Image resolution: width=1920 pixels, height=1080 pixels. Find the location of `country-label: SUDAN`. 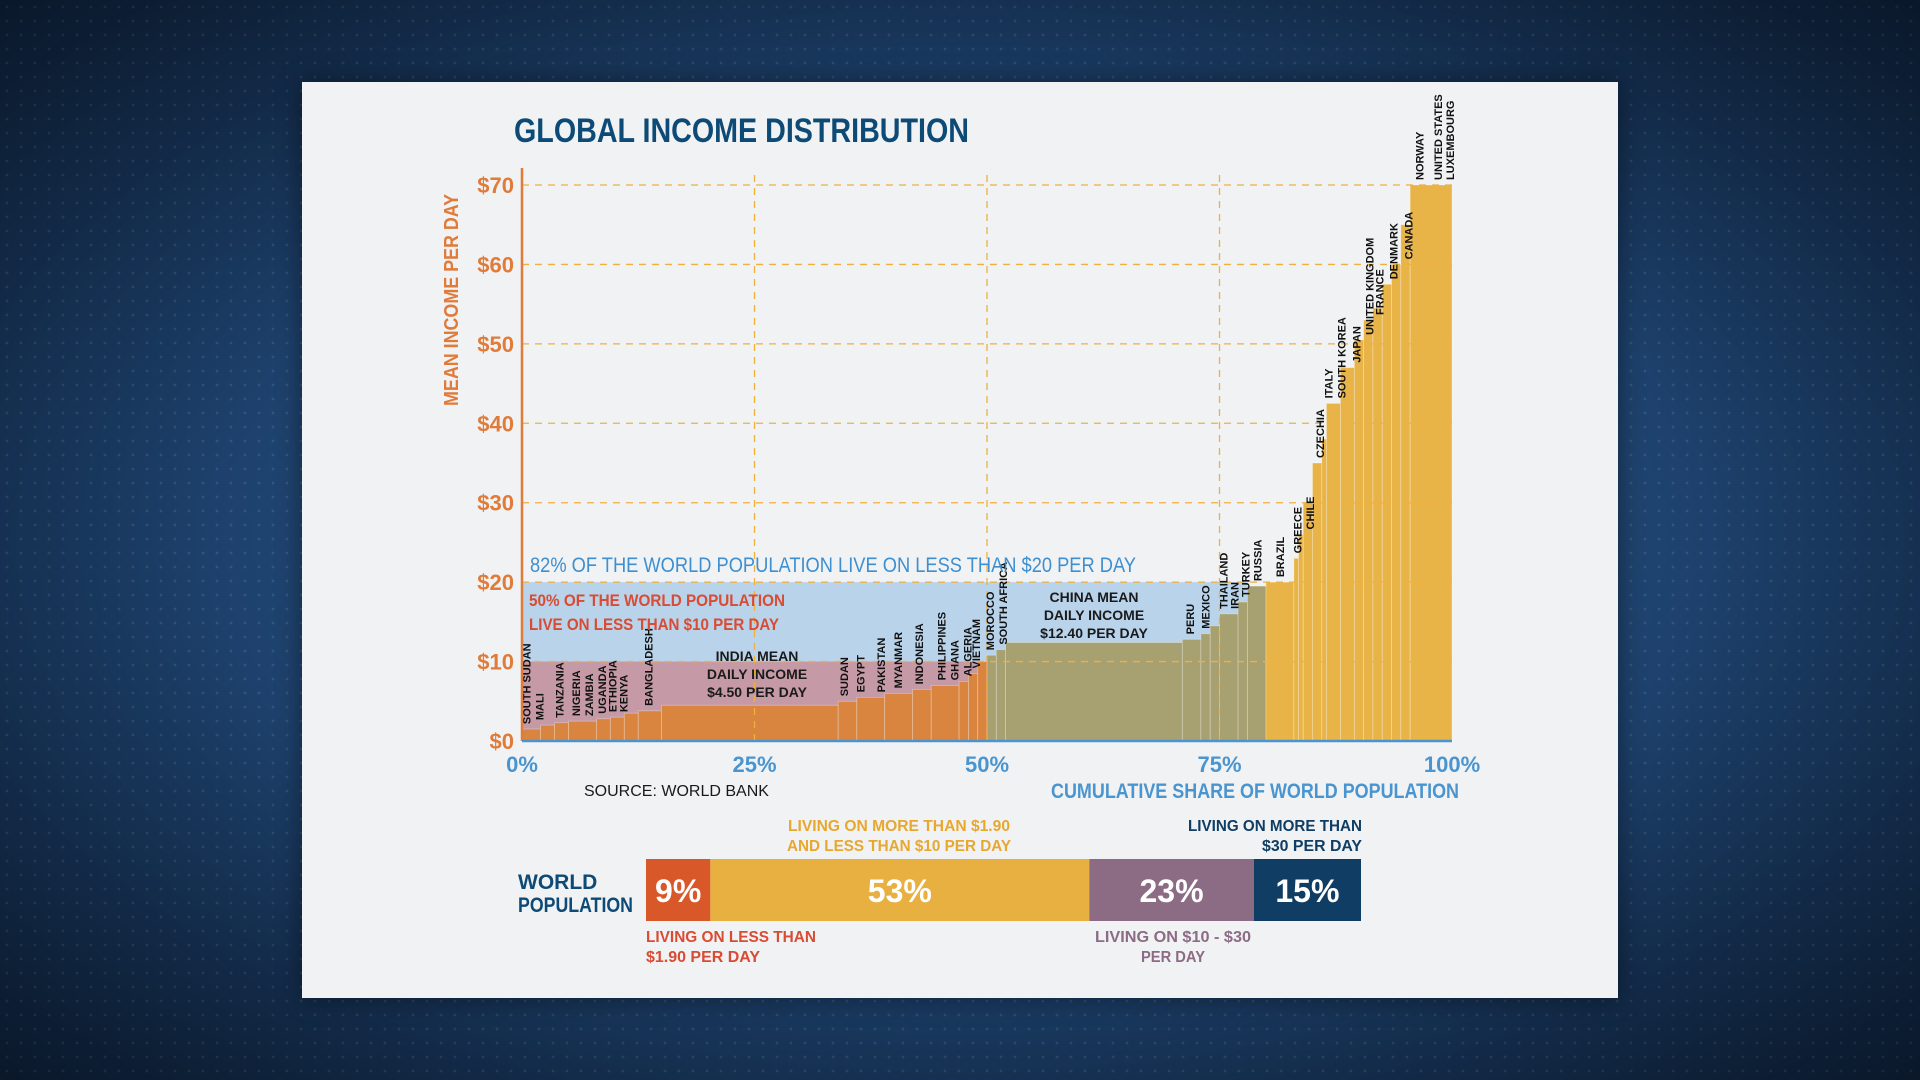

country-label: SUDAN is located at coordinates (845, 676).